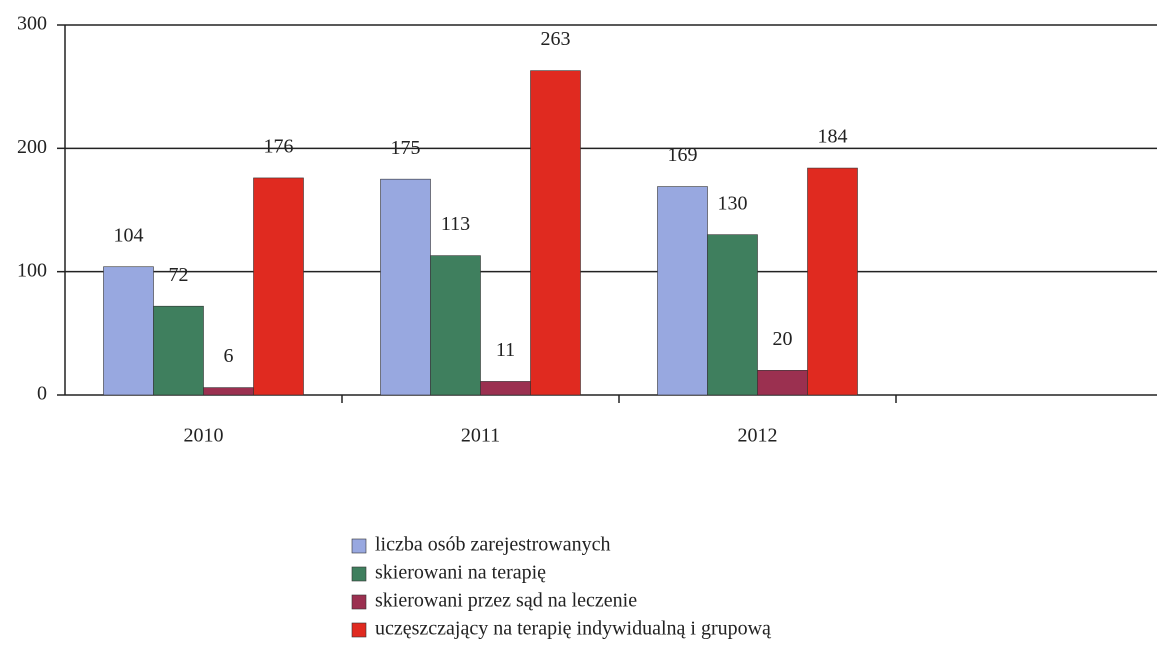 The height and width of the screenshot is (645, 1157). What do you see at coordinates (683, 155) in the screenshot?
I see `value-label: 169` at bounding box center [683, 155].